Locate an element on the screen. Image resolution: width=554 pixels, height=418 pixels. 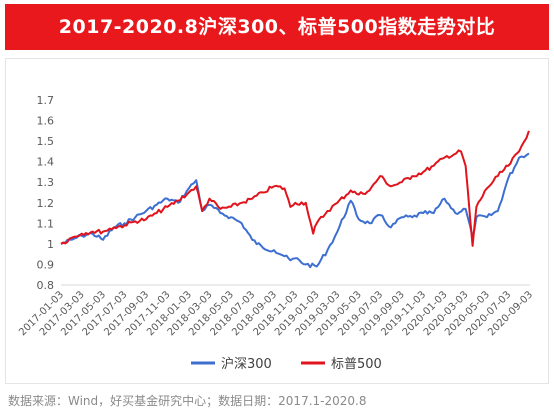
legend: 沪深300 标普500 is located at coordinates (286, 364).